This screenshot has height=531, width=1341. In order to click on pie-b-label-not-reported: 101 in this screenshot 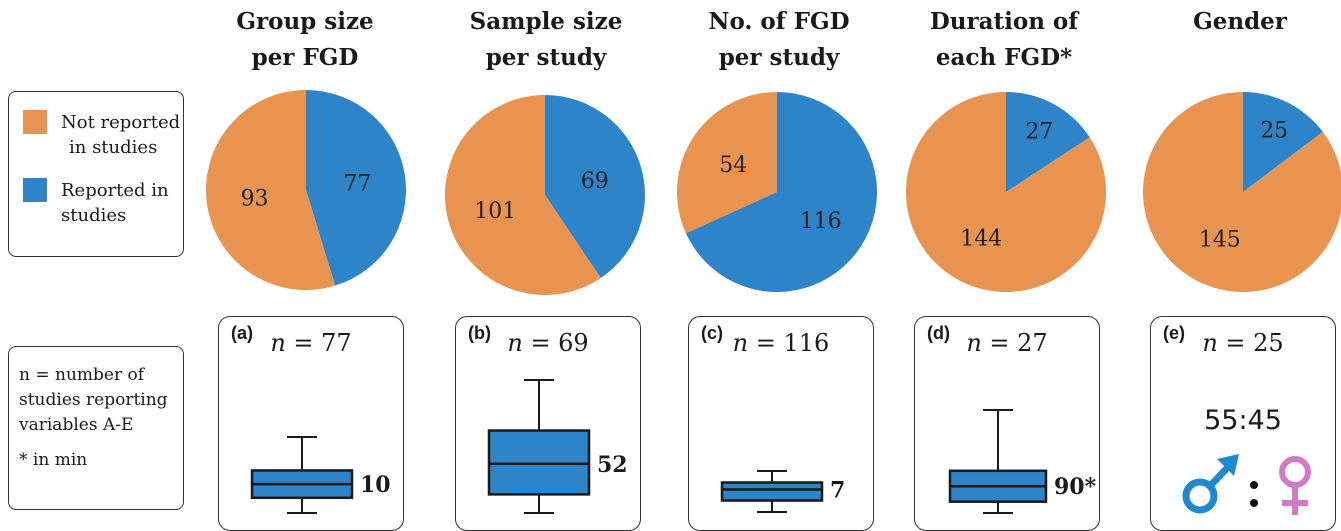, I will do `click(495, 211)`.